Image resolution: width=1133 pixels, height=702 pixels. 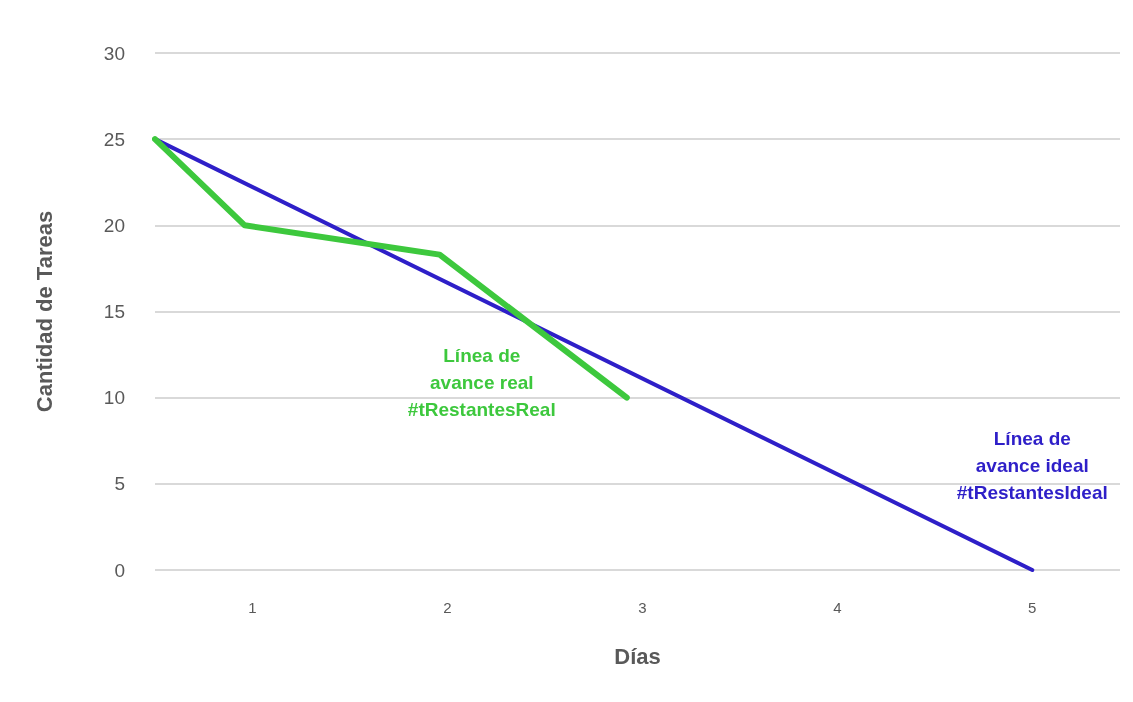 What do you see at coordinates (114, 225) in the screenshot?
I see `y-tick-label: 20` at bounding box center [114, 225].